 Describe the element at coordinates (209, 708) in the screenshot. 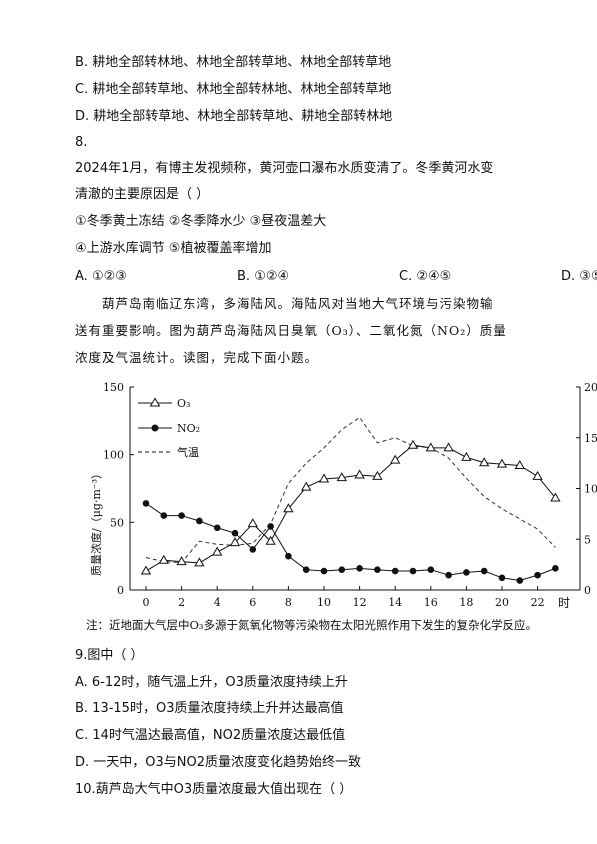

I see `q9-option-b: B. 13-15时，O3质量浓度持续上升并达最高值` at that location.